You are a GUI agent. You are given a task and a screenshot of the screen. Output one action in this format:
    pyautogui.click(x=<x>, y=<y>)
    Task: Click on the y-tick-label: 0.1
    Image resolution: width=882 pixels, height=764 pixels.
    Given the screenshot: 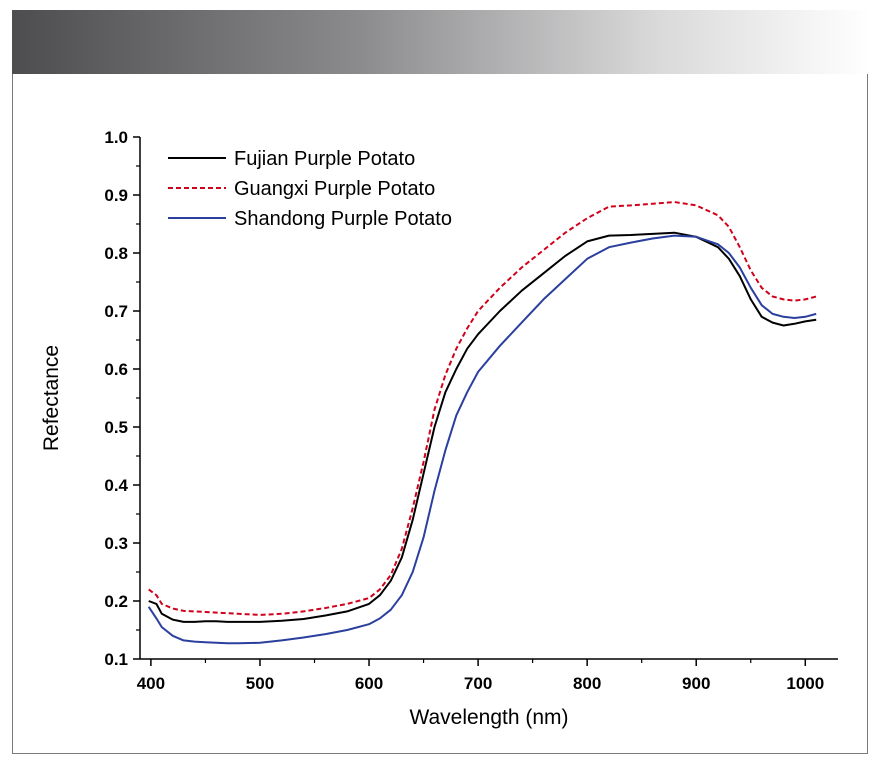 What is the action you would take?
    pyautogui.click(x=116, y=659)
    